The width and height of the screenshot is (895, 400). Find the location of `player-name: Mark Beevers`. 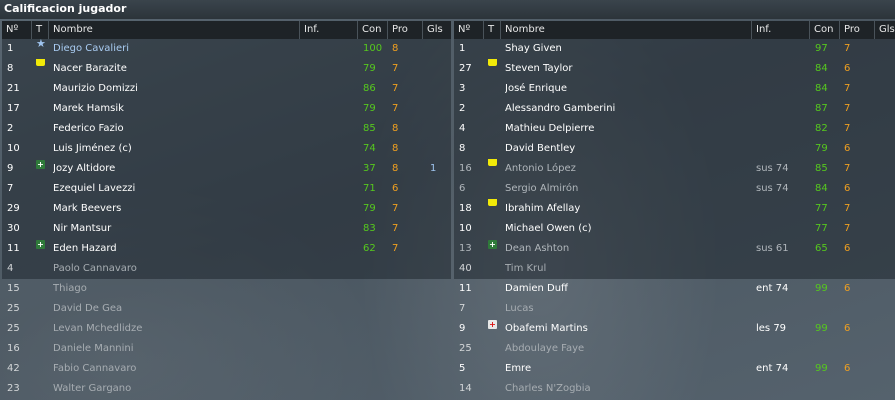

player-name: Mark Beevers is located at coordinates (87, 208).